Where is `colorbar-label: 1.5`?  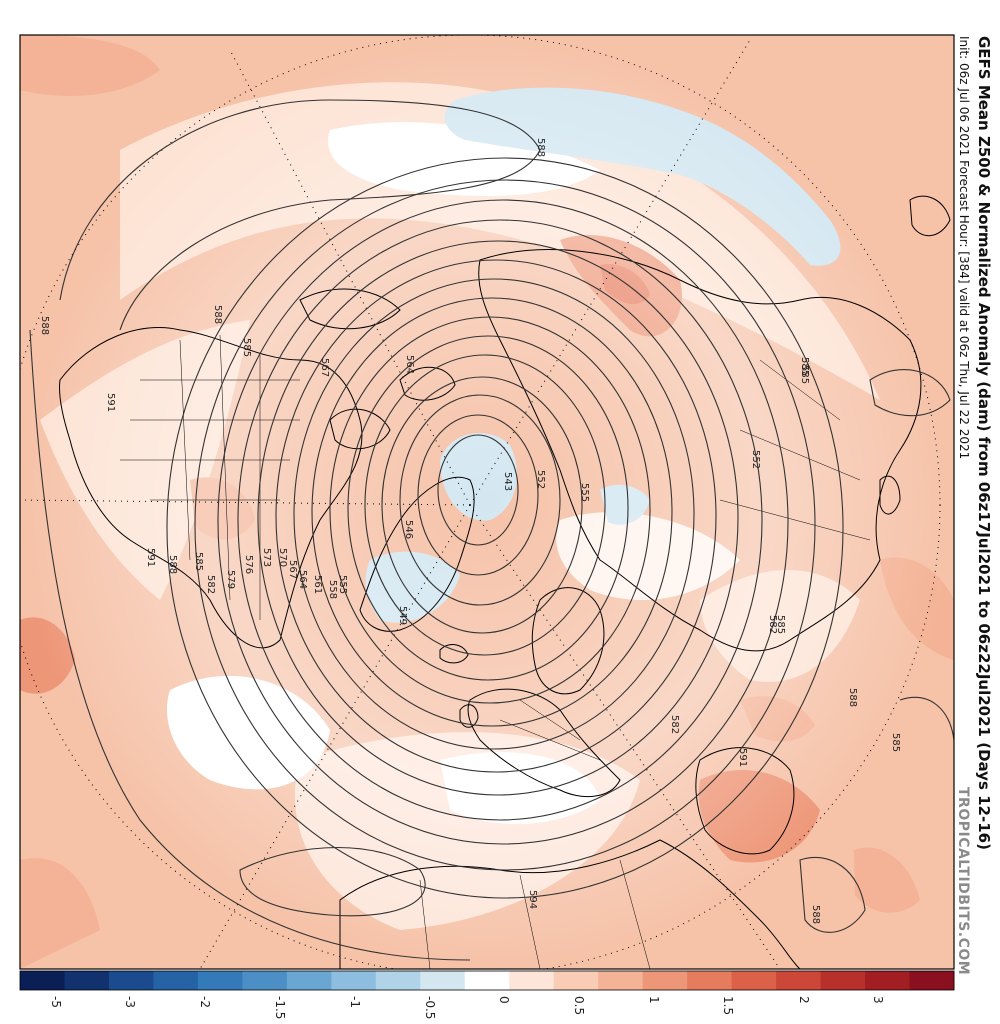
colorbar-label: 1.5 is located at coordinates (728, 1006).